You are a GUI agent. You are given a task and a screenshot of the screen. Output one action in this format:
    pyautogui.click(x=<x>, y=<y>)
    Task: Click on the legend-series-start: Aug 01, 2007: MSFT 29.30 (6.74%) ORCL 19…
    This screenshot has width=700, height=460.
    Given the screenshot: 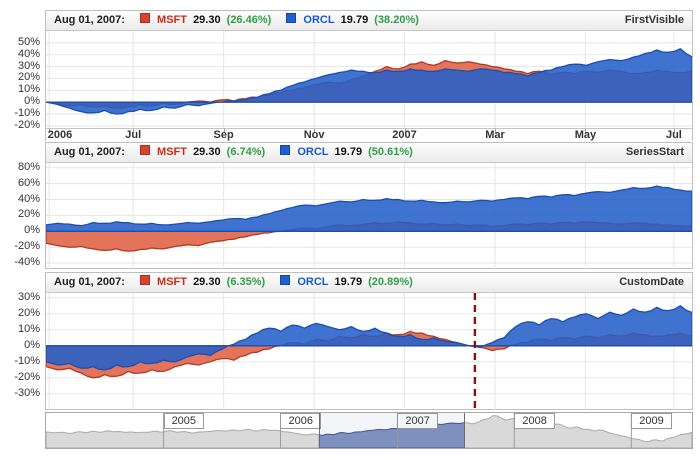 What is the action you would take?
    pyautogui.click(x=369, y=153)
    